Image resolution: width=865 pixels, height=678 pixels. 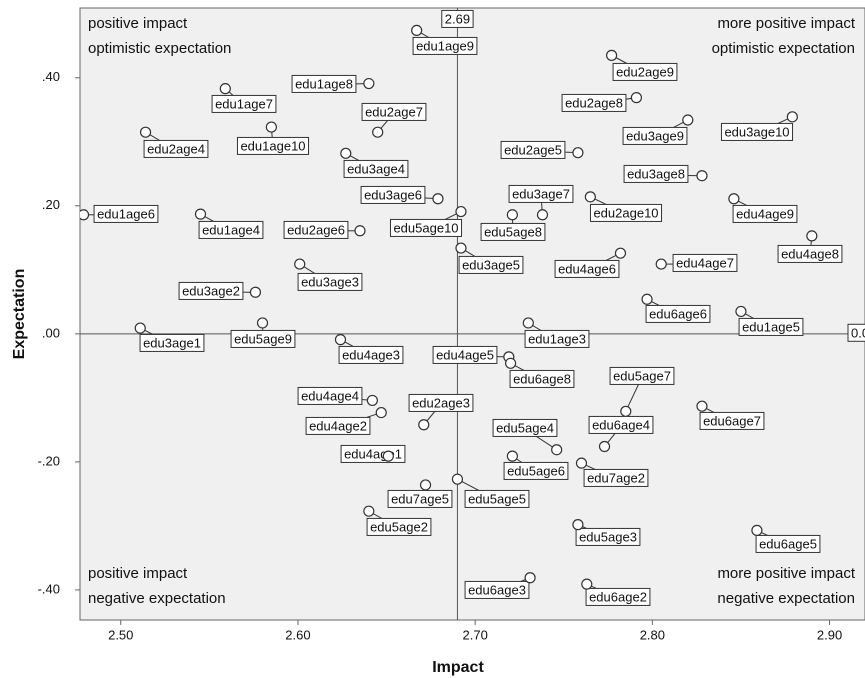 I want to click on x-tick-label: 2.50, so click(x=120, y=634).